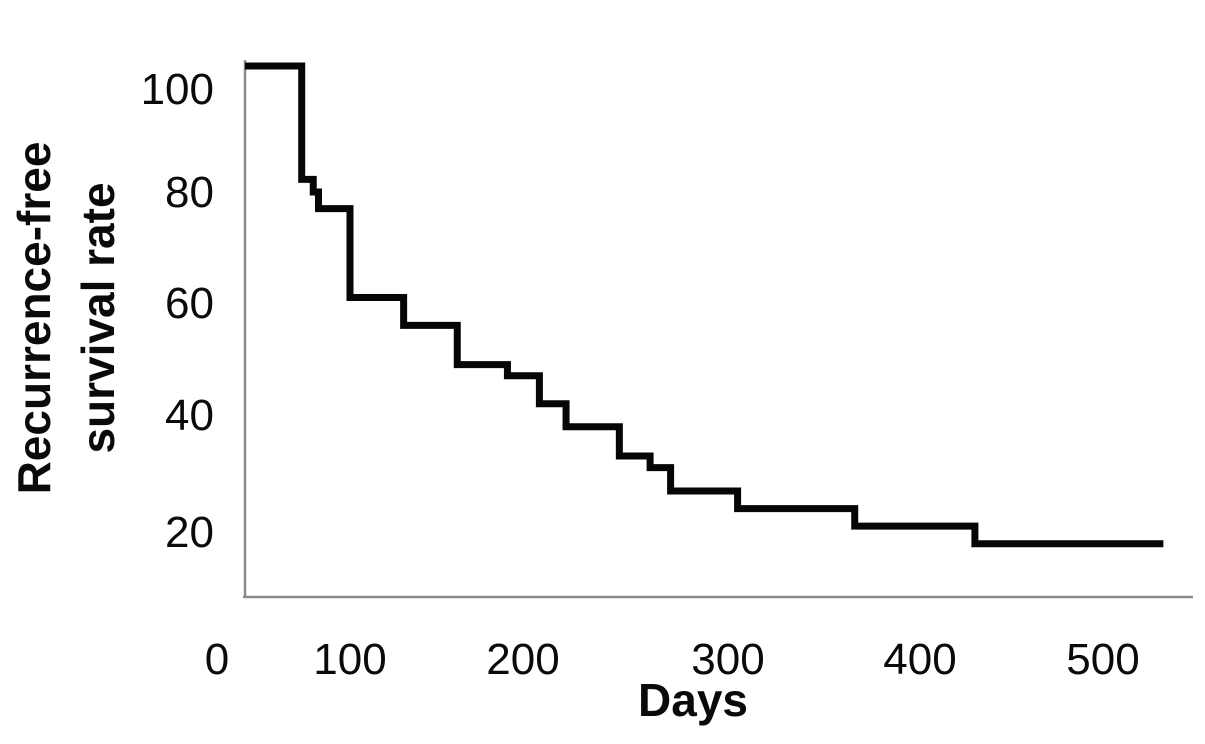  I want to click on y-tick-label: 60, so click(189, 303).